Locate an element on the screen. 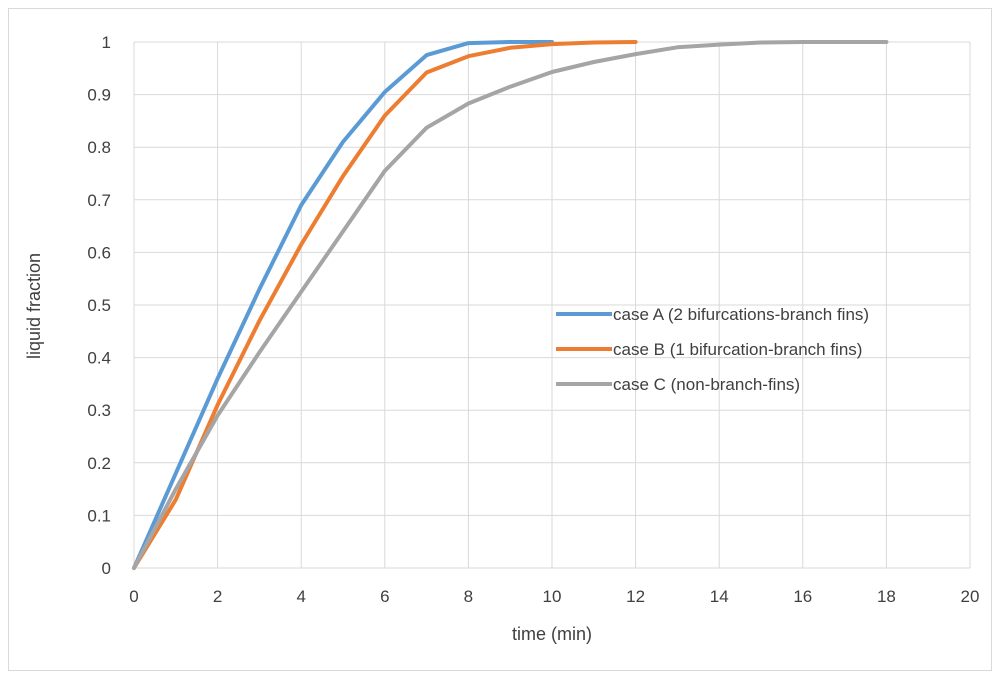  y-tick-label: 0.3 is located at coordinates (99, 410).